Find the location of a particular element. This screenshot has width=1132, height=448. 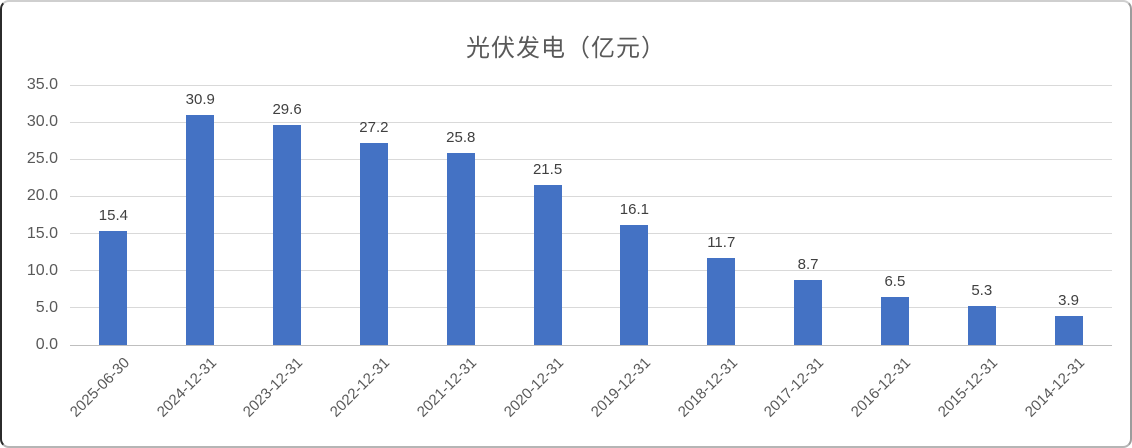

y-axis-tick-label: 10.0 is located at coordinates (42, 270).